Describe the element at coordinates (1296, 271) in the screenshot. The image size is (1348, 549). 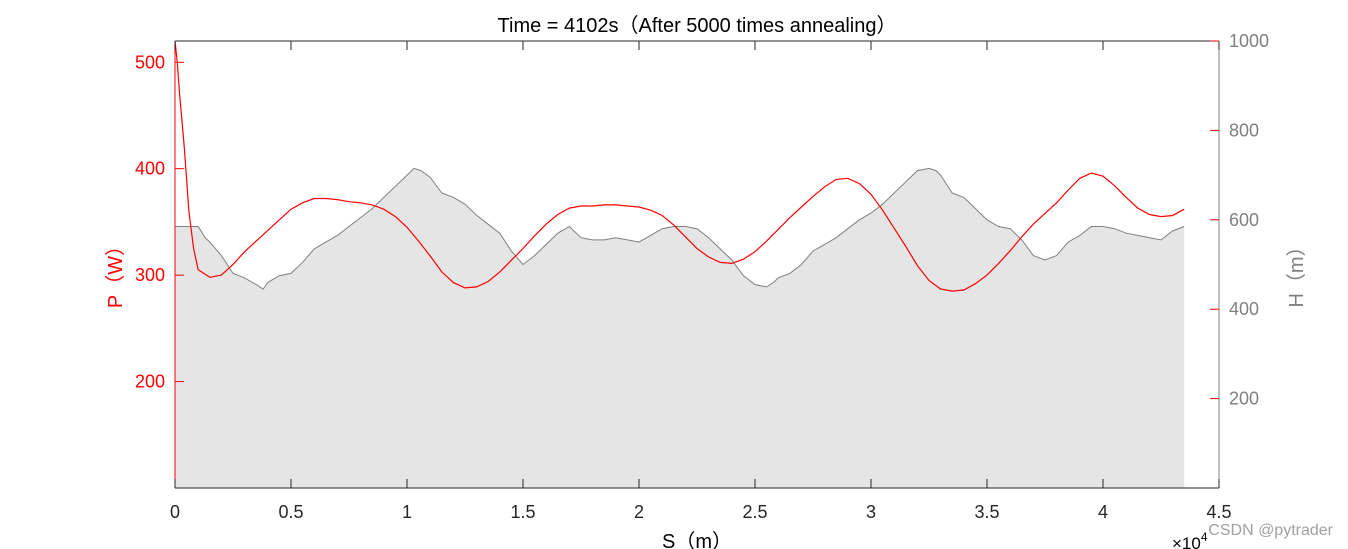
I see `y-right-axis-label: H（m）` at that location.